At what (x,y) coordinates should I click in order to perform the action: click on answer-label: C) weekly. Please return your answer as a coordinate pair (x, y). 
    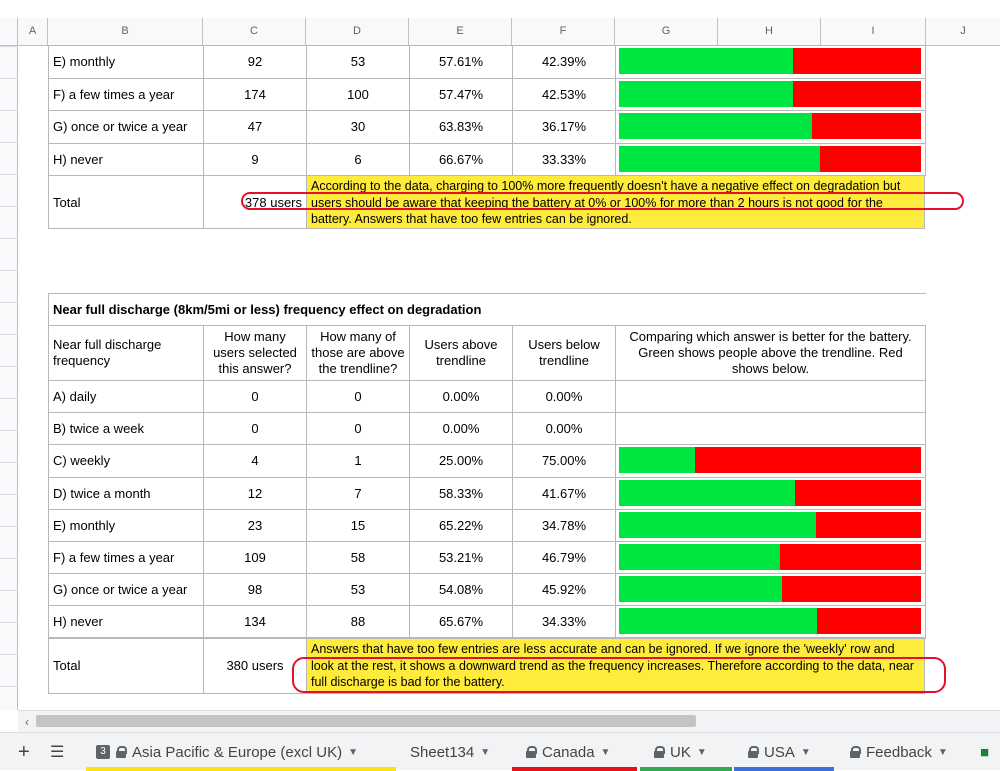
    Looking at the image, I should click on (126, 461).